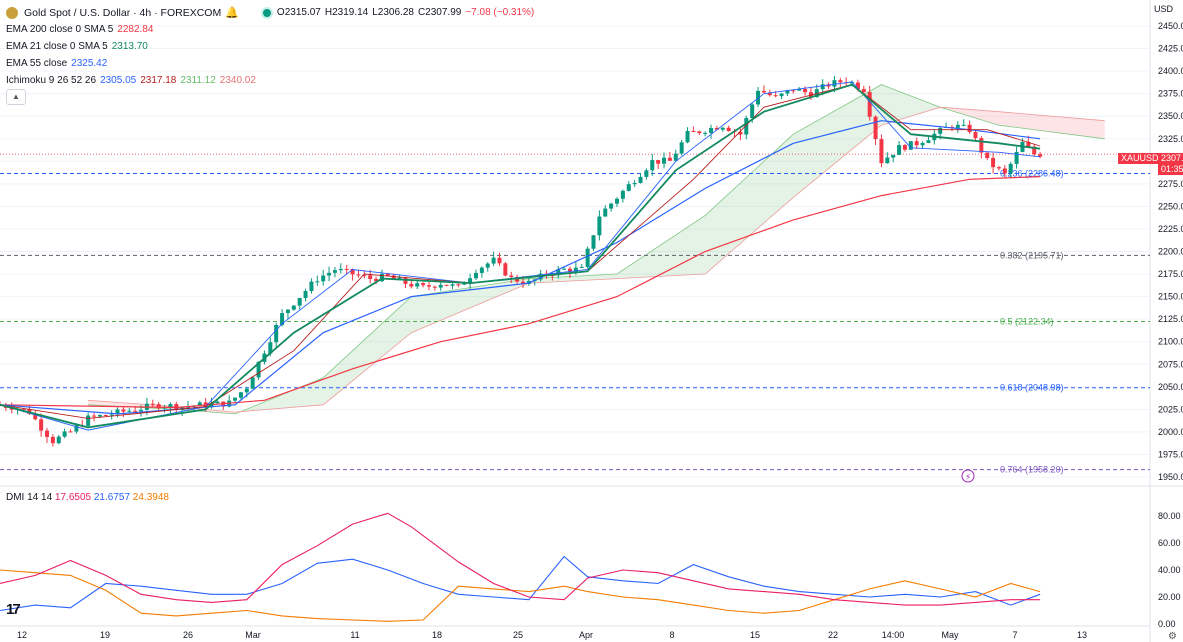 This screenshot has height=642, width=1183. I want to click on ohlc-open: O2315.07, so click(298, 12).